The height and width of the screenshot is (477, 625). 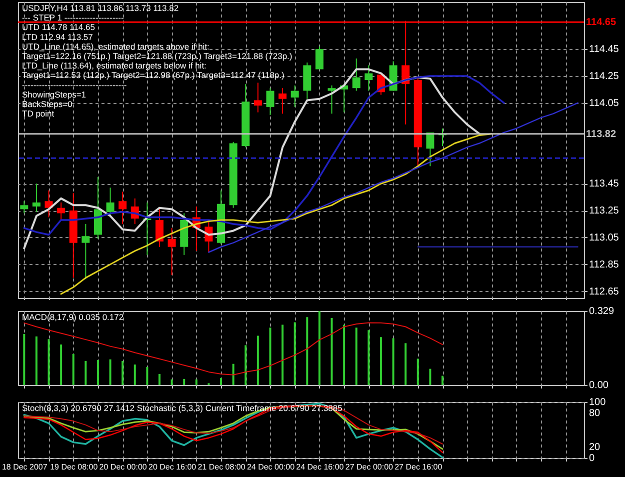 I want to click on annotation: Target1=112.53 (112p.) Target2=112.98 (67p.) Target3=112.47 (118p.), so click(x=153, y=75).